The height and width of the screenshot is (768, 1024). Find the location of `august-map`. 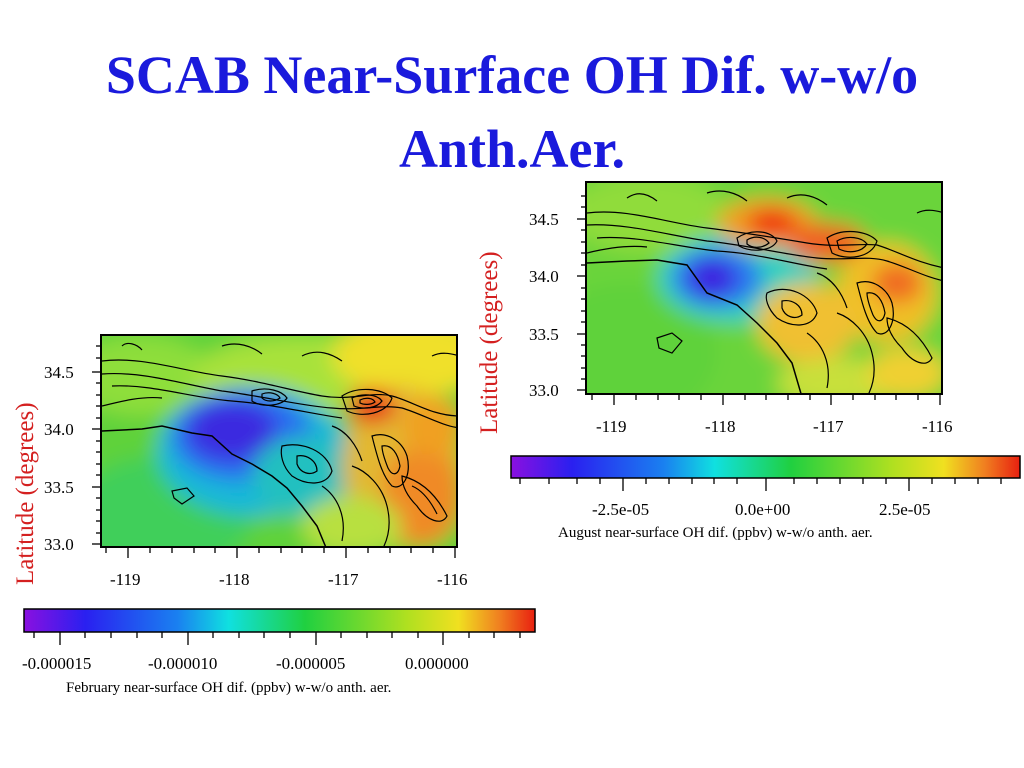

august-map is located at coordinates (764, 288).